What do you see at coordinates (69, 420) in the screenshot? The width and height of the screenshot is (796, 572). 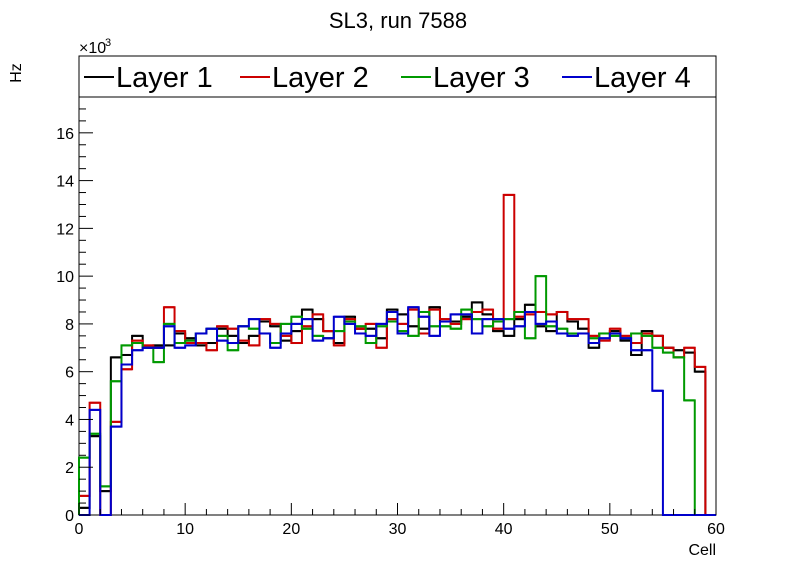 I see `y-tick-label: 4` at bounding box center [69, 420].